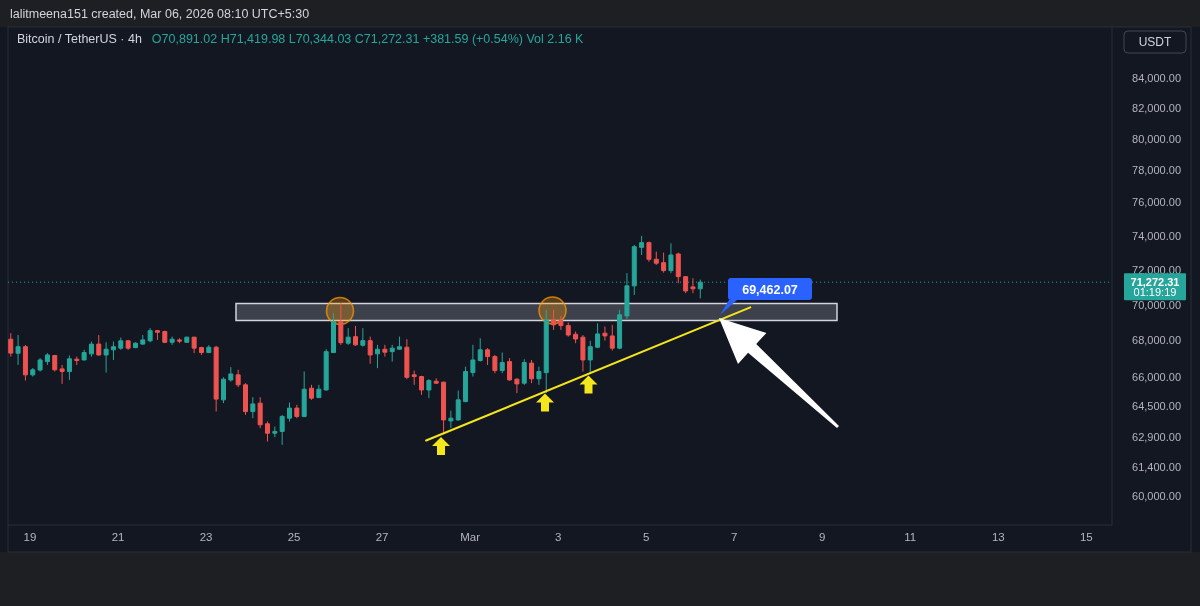 This screenshot has height=606, width=1200. I want to click on x-tick-label: 21, so click(118, 537).